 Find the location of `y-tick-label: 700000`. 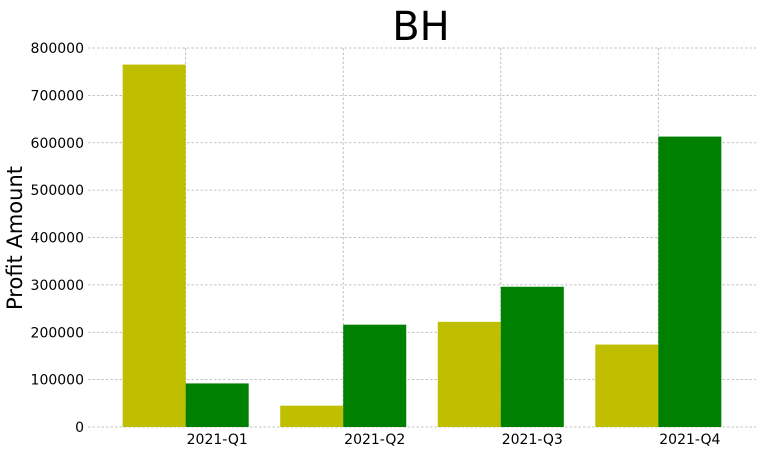

y-tick-label: 700000 is located at coordinates (57, 96).